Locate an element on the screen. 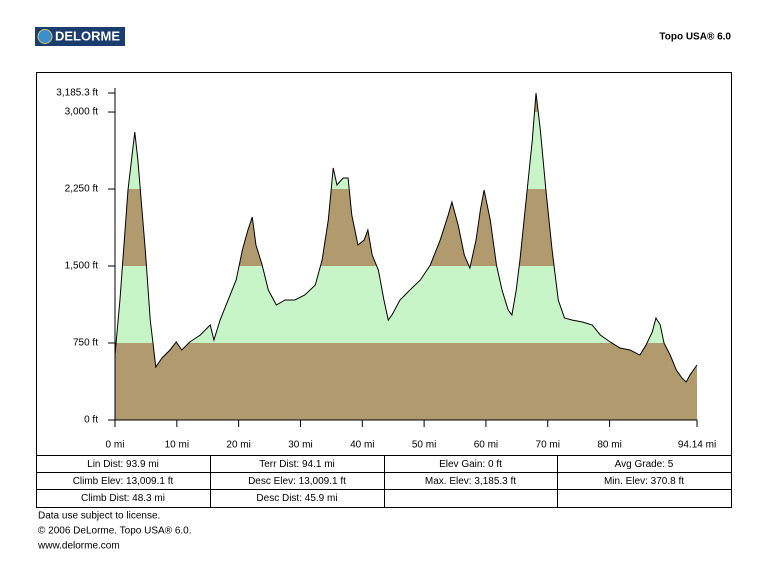 The width and height of the screenshot is (768, 577). table-cell: Climb Elev: 13,009.1 ft is located at coordinates (123, 481).